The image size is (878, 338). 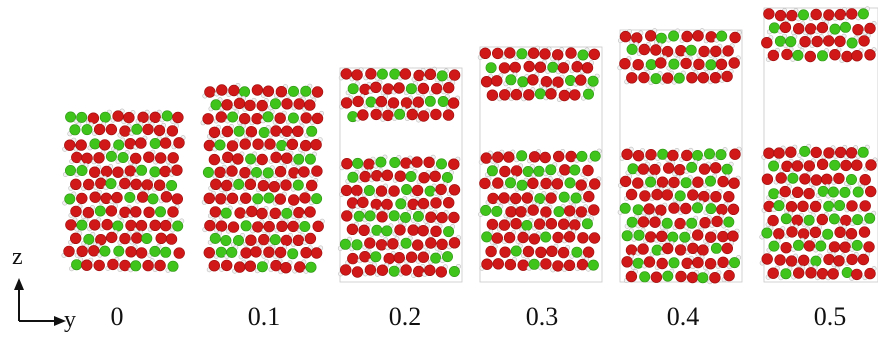 What do you see at coordinates (264, 316) in the screenshot?
I see `strain-label-0.1: 0.1` at bounding box center [264, 316].